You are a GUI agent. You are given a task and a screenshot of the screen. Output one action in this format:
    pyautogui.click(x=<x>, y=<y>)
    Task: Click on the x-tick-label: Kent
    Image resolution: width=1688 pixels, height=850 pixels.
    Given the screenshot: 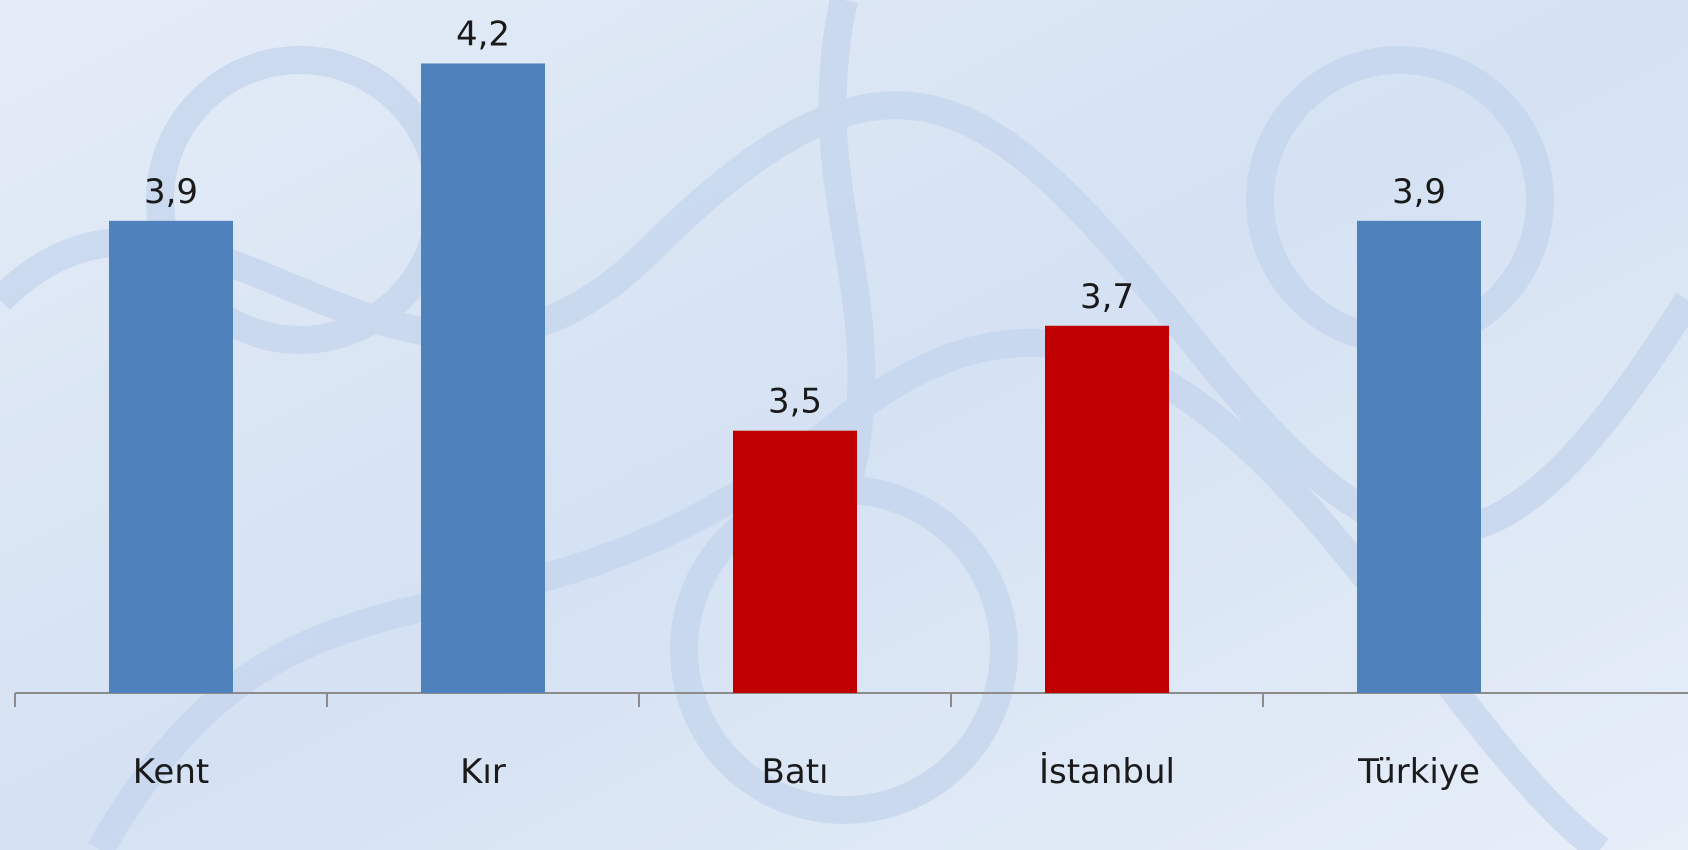 What is the action you would take?
    pyautogui.click(x=171, y=772)
    